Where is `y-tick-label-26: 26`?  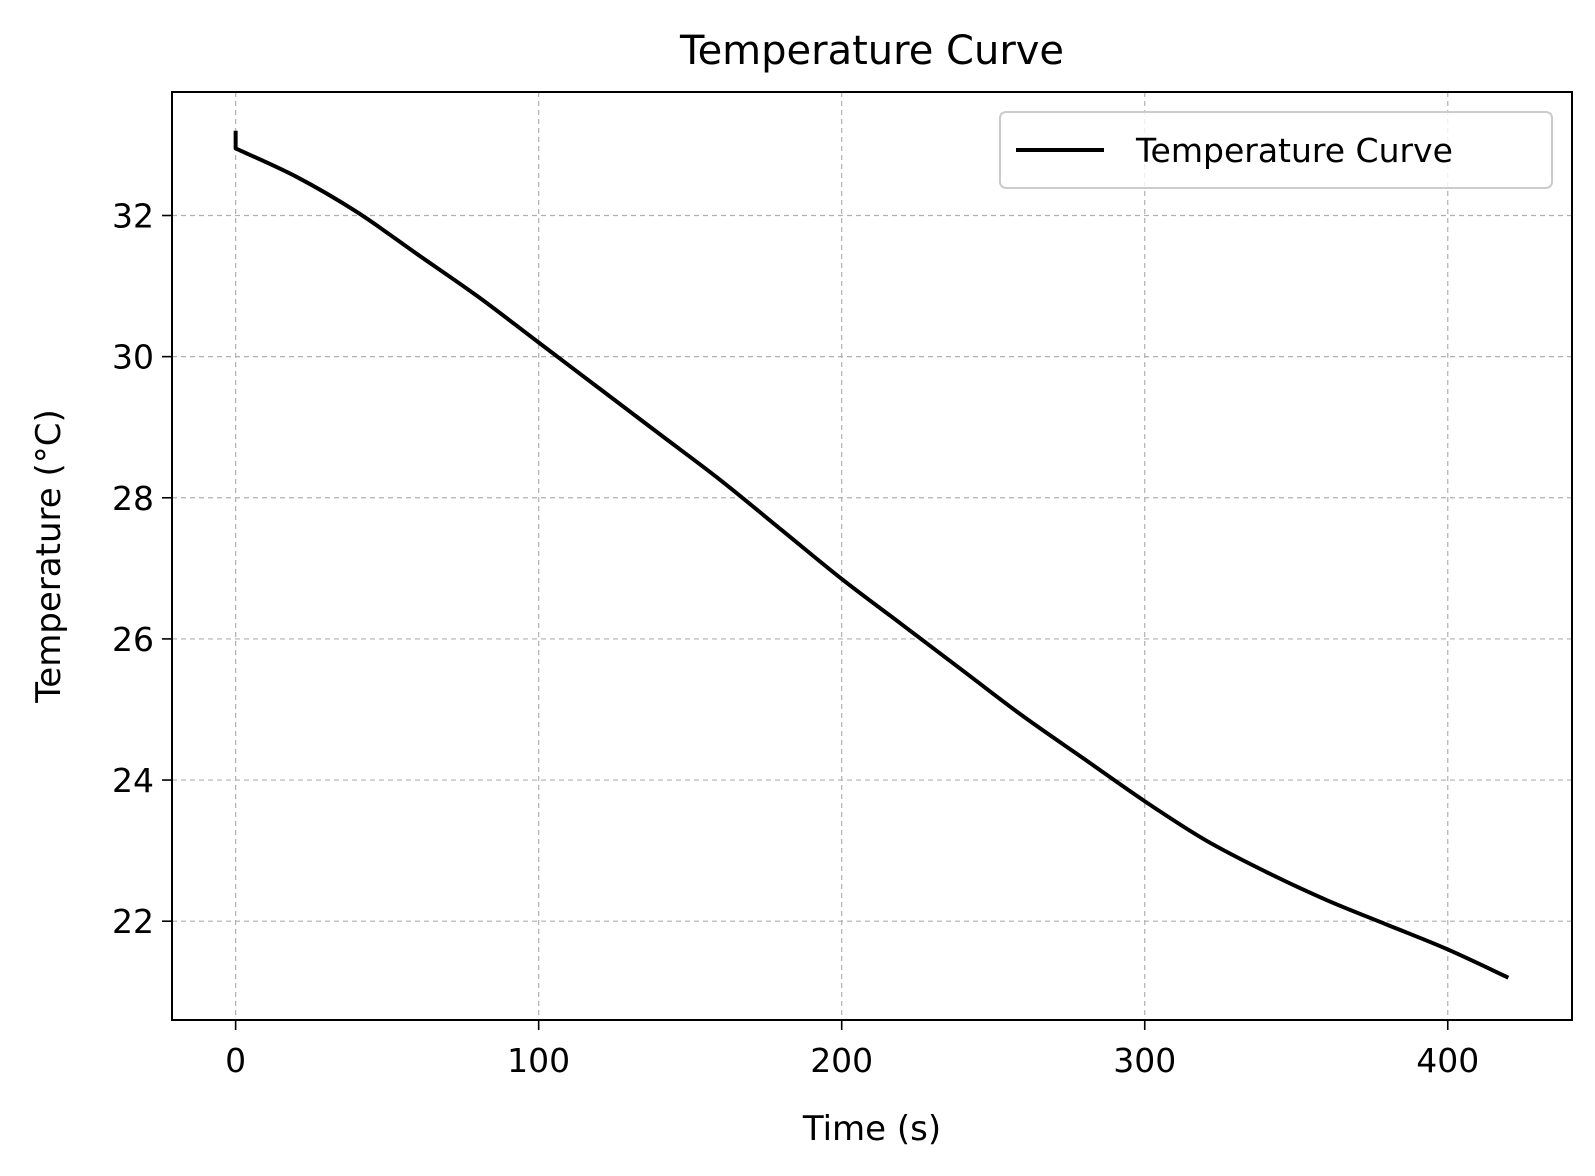
y-tick-label-26: 26 is located at coordinates (133, 639).